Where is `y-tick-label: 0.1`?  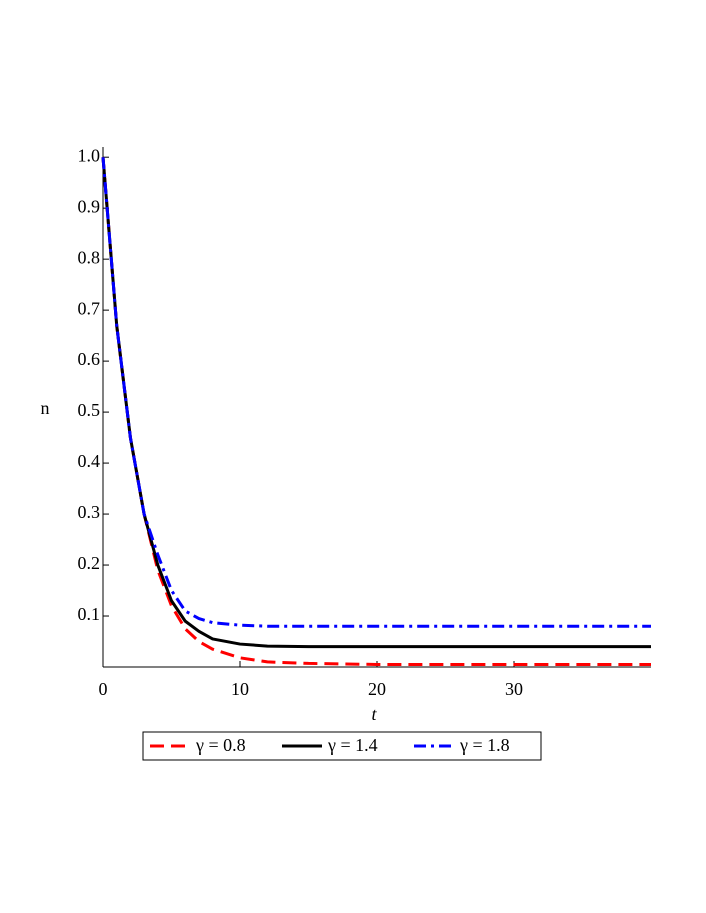
y-tick-label: 0.1 is located at coordinates (89, 614).